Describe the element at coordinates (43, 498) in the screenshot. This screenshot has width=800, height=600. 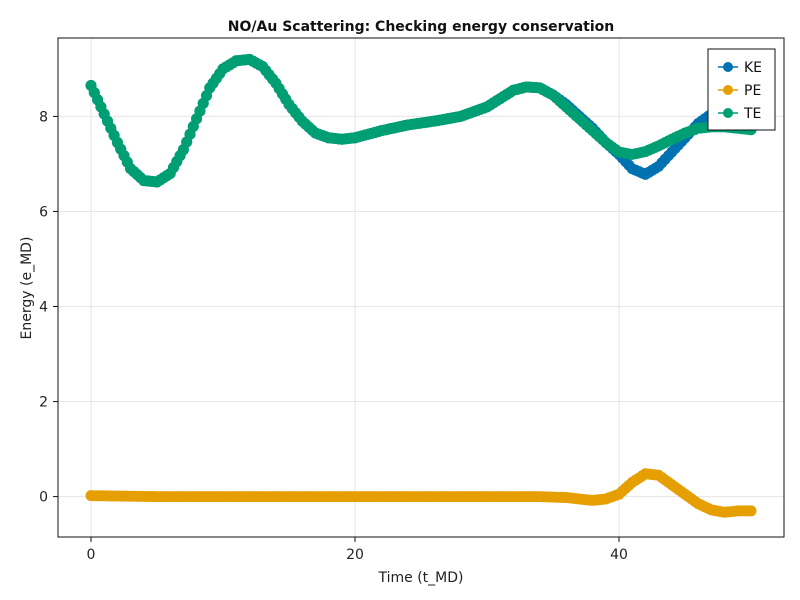
I see `y-tick-label: 0` at that location.